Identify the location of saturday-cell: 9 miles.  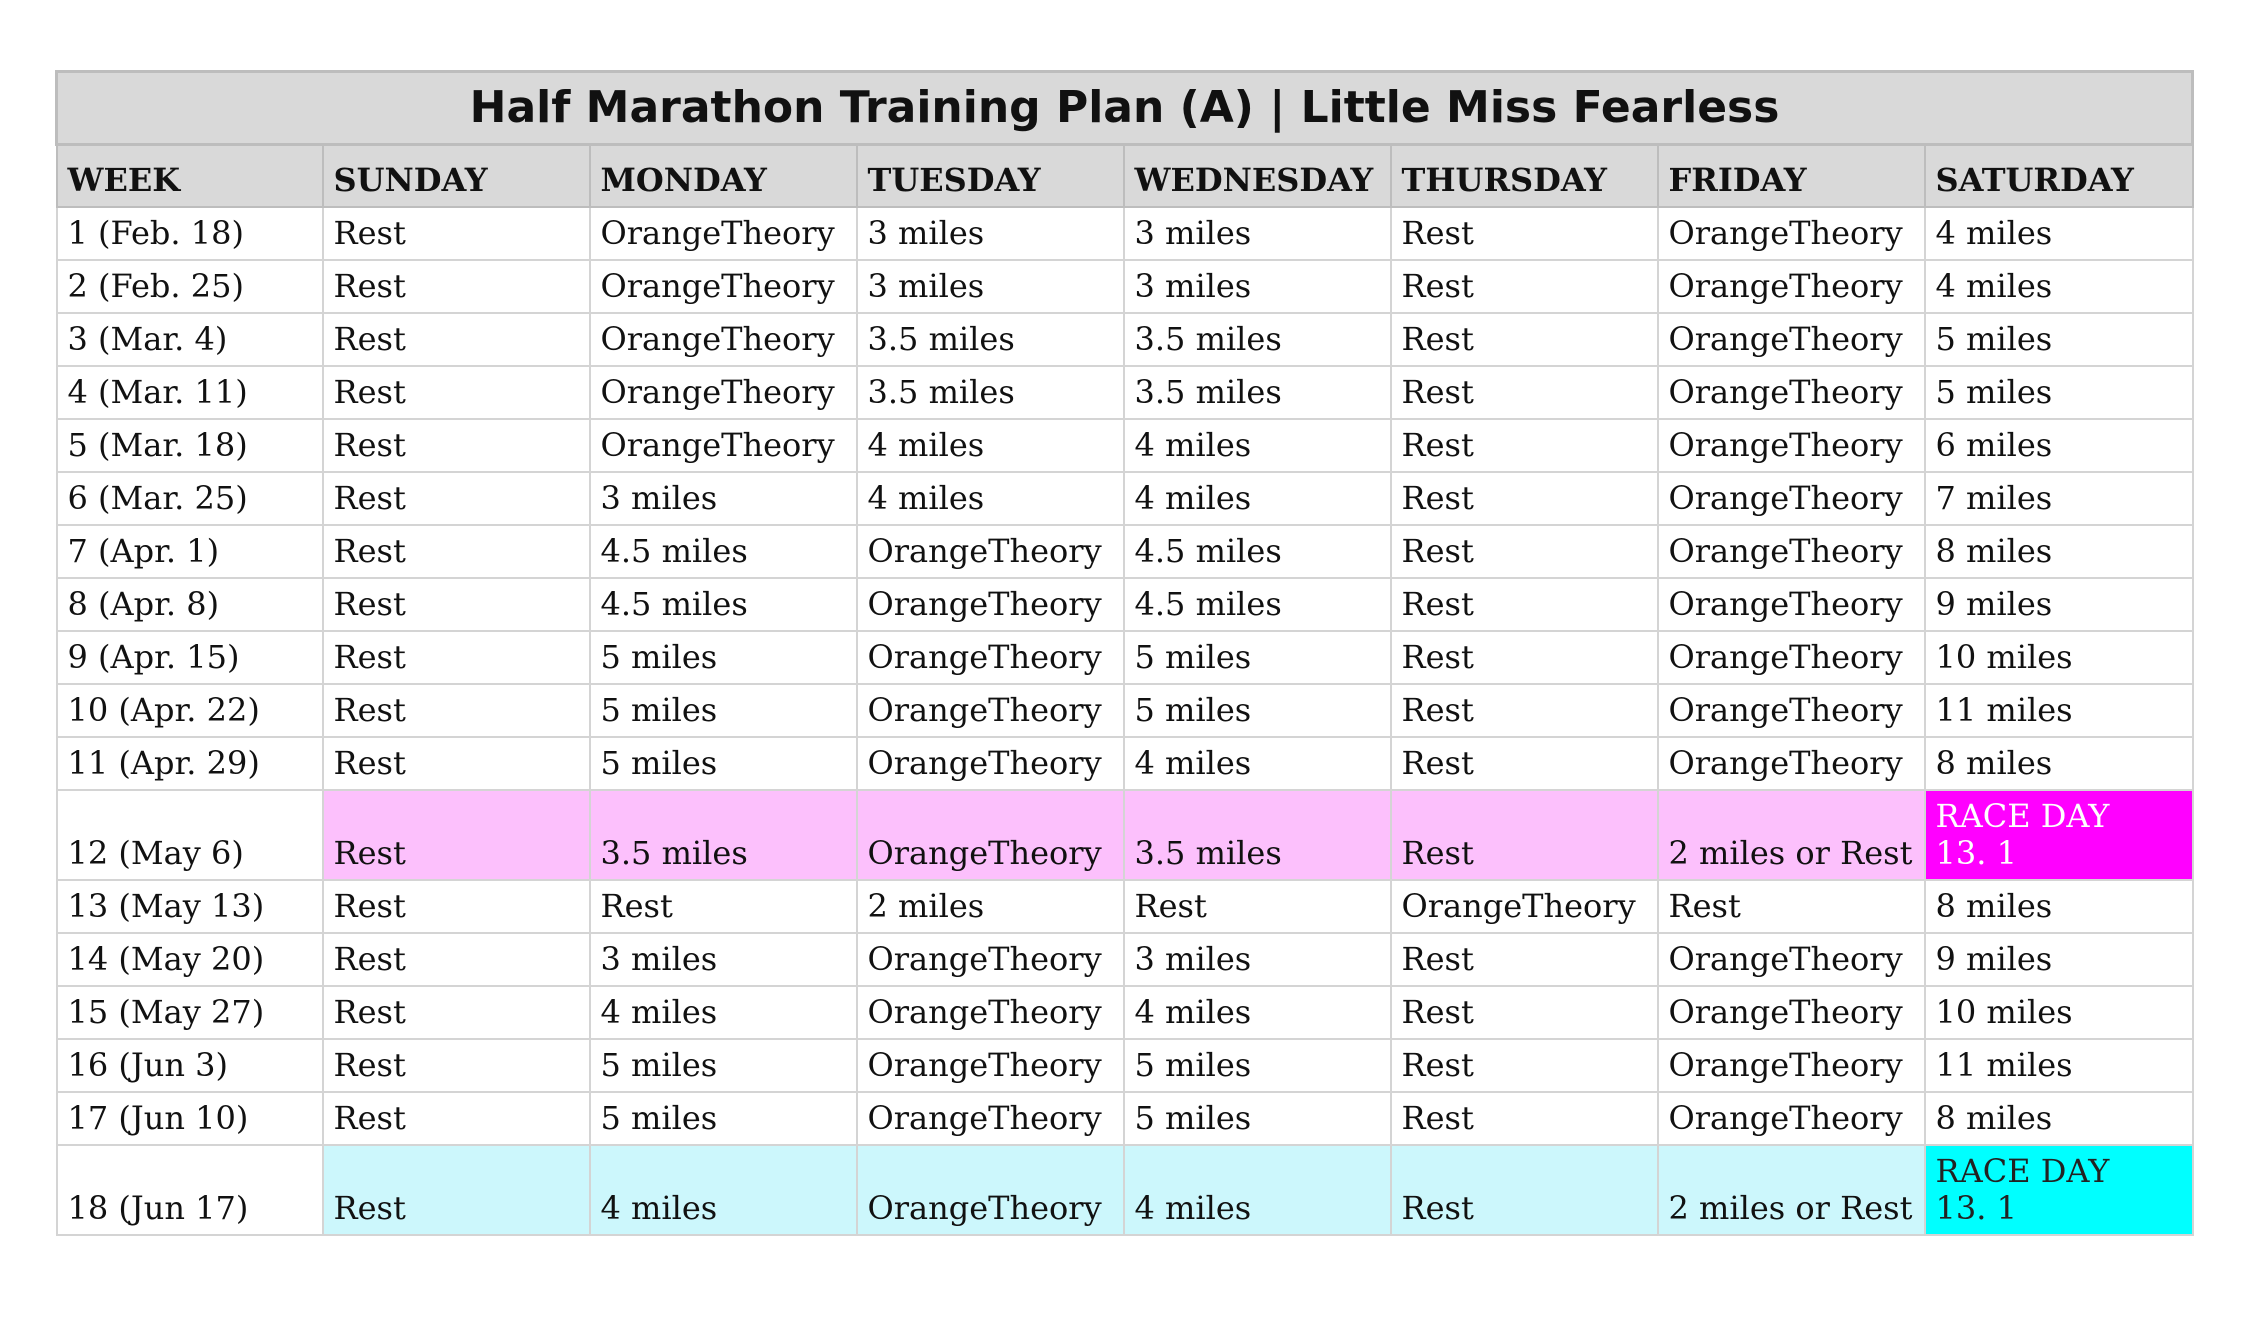
(2058, 604).